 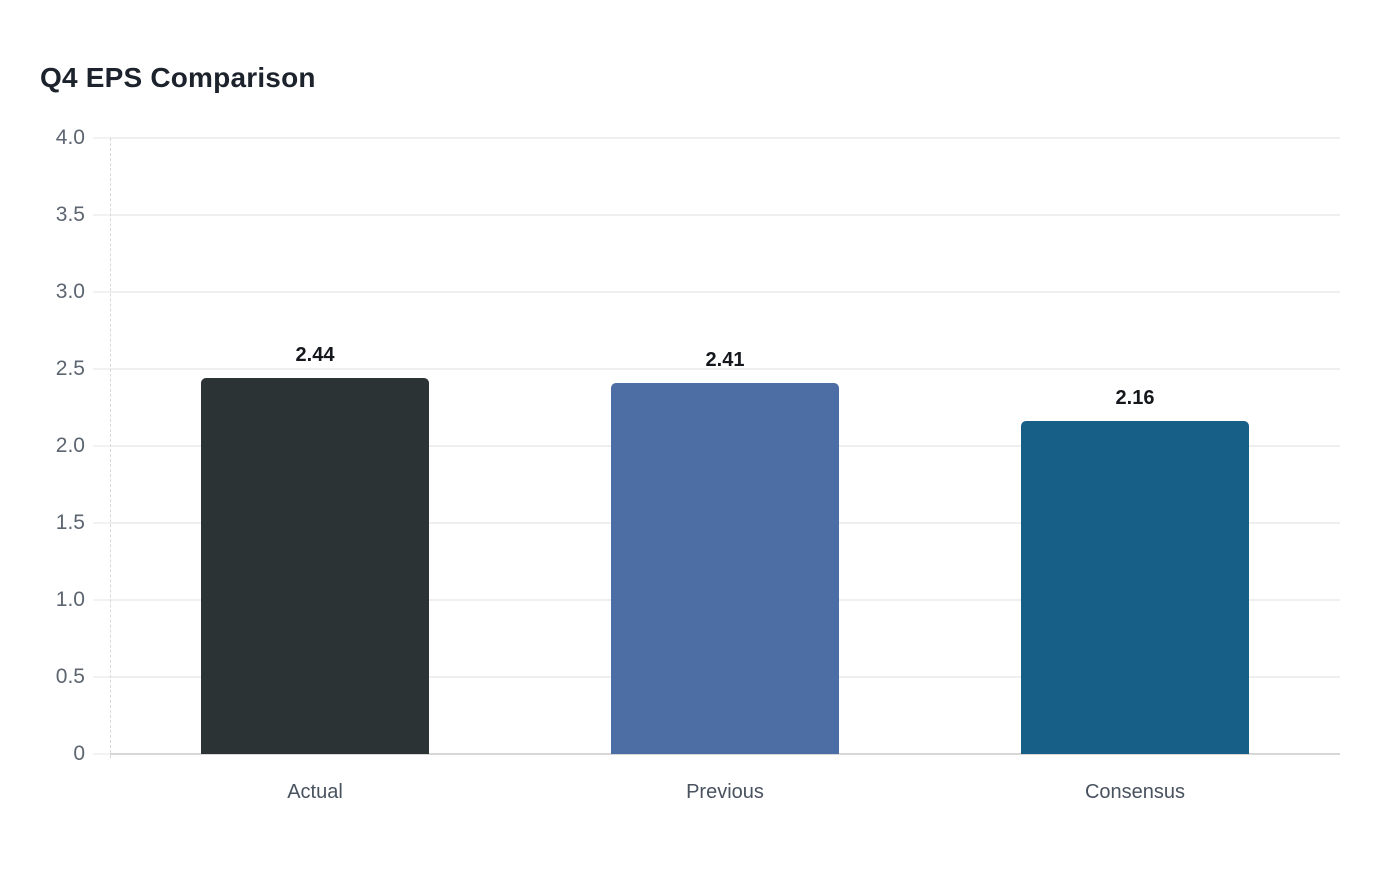 I want to click on y-tick-label: 3.0, so click(x=70, y=291).